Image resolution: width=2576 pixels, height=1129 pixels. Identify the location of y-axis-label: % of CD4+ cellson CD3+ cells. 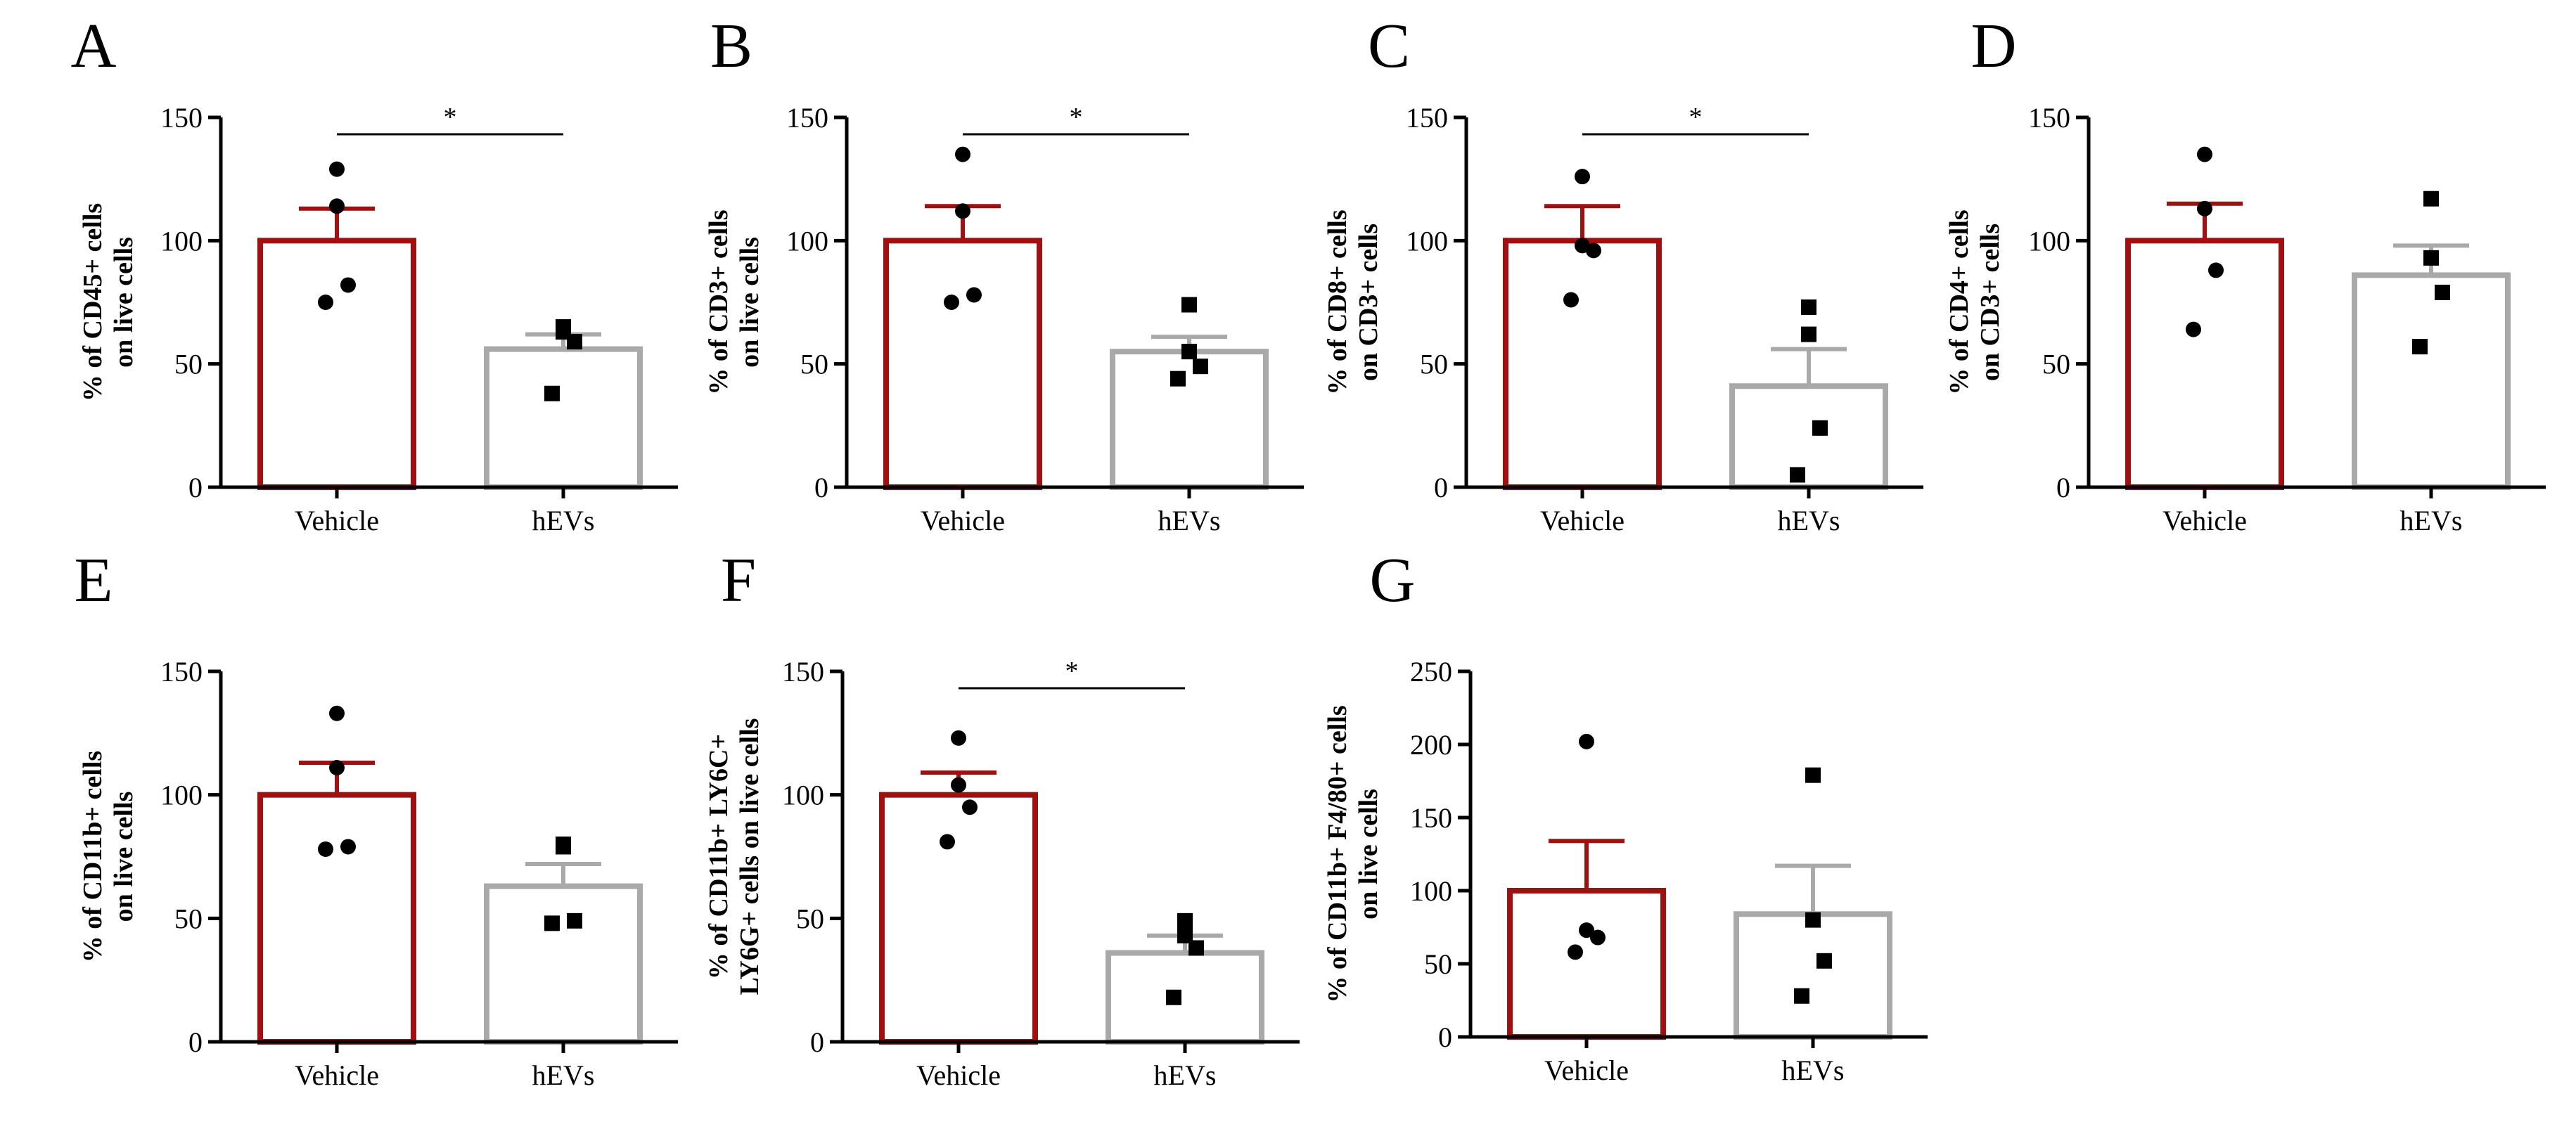
(1974, 301).